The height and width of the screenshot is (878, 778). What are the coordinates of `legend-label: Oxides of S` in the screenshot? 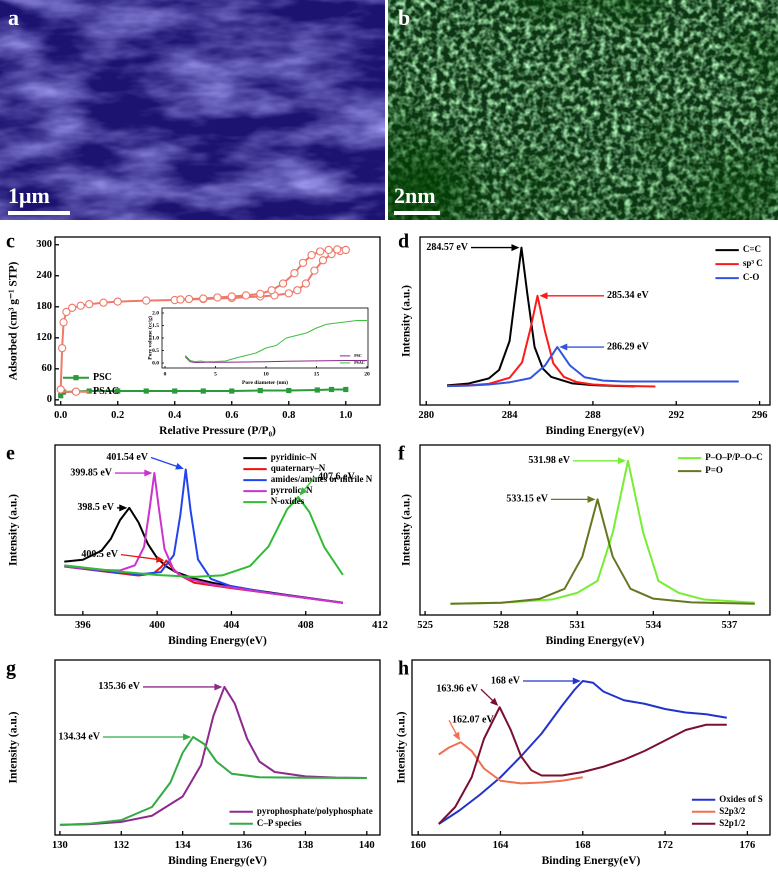 It's located at (741, 799).